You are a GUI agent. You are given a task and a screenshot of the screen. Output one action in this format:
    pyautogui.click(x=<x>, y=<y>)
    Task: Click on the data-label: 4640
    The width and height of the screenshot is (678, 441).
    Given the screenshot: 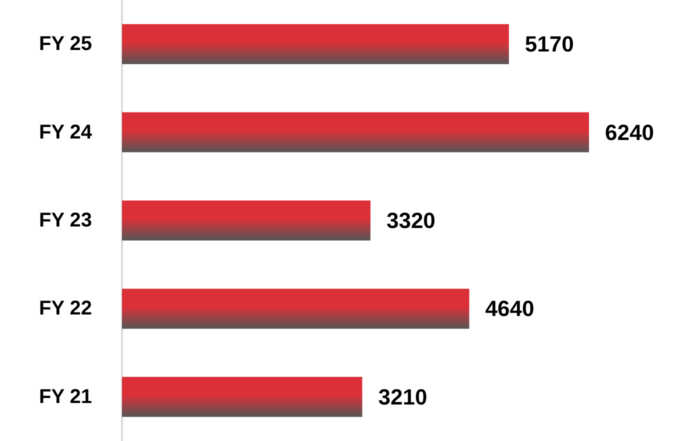 What is the action you would take?
    pyautogui.click(x=509, y=309)
    